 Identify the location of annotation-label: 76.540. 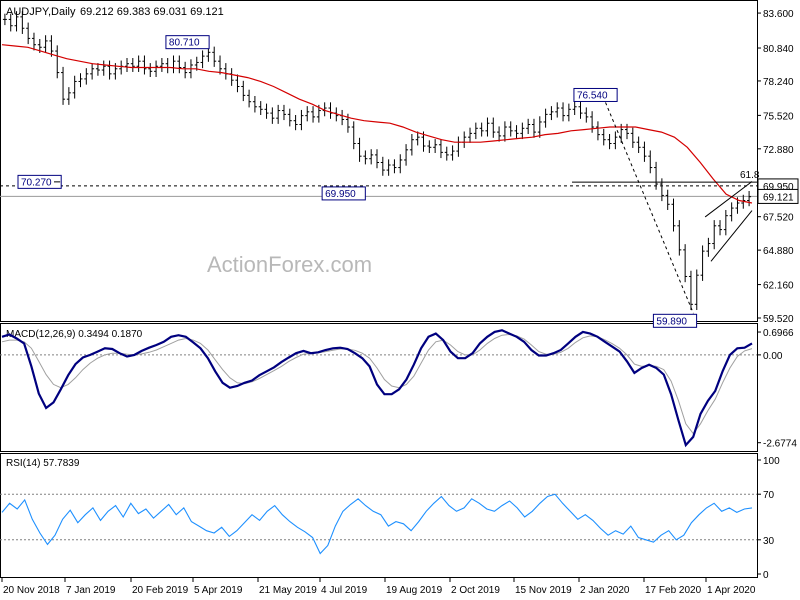
(592, 95).